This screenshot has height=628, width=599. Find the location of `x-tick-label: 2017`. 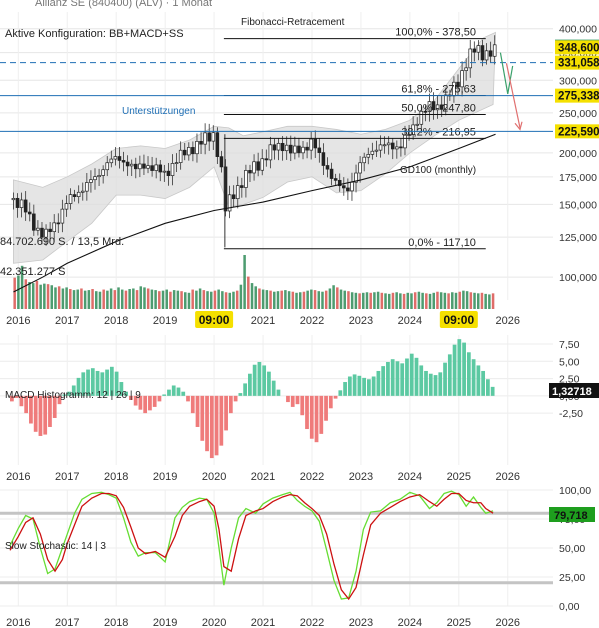

x-tick-label: 2017 is located at coordinates (67, 622).